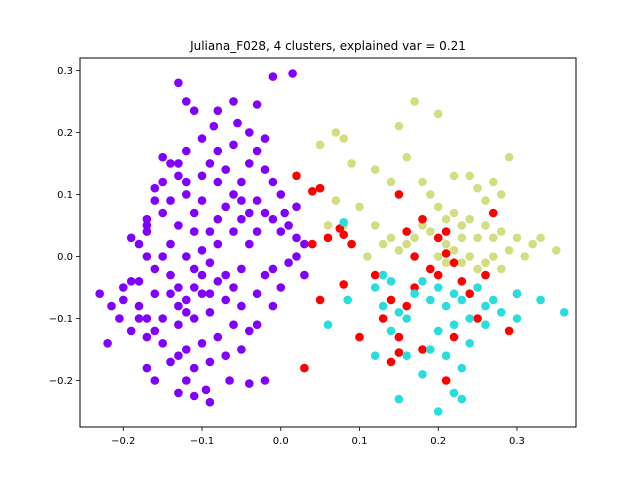 This screenshot has width=640, height=480. What do you see at coordinates (65, 71) in the screenshot?
I see `y-tick-label: 0.3` at bounding box center [65, 71].